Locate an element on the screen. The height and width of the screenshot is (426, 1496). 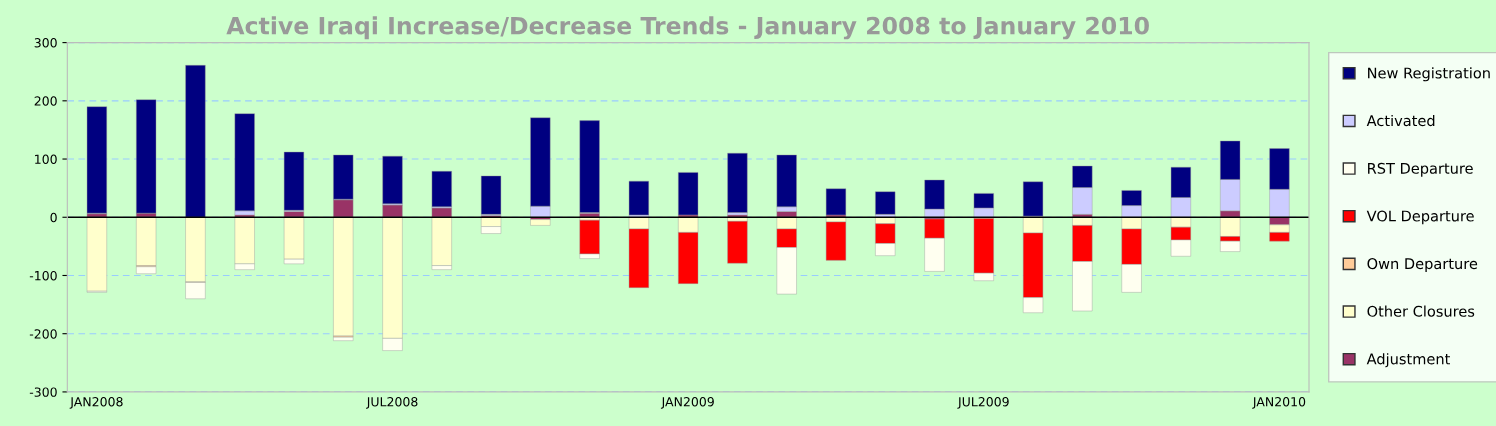
legend-label: Adjustment is located at coordinates (1408, 360).